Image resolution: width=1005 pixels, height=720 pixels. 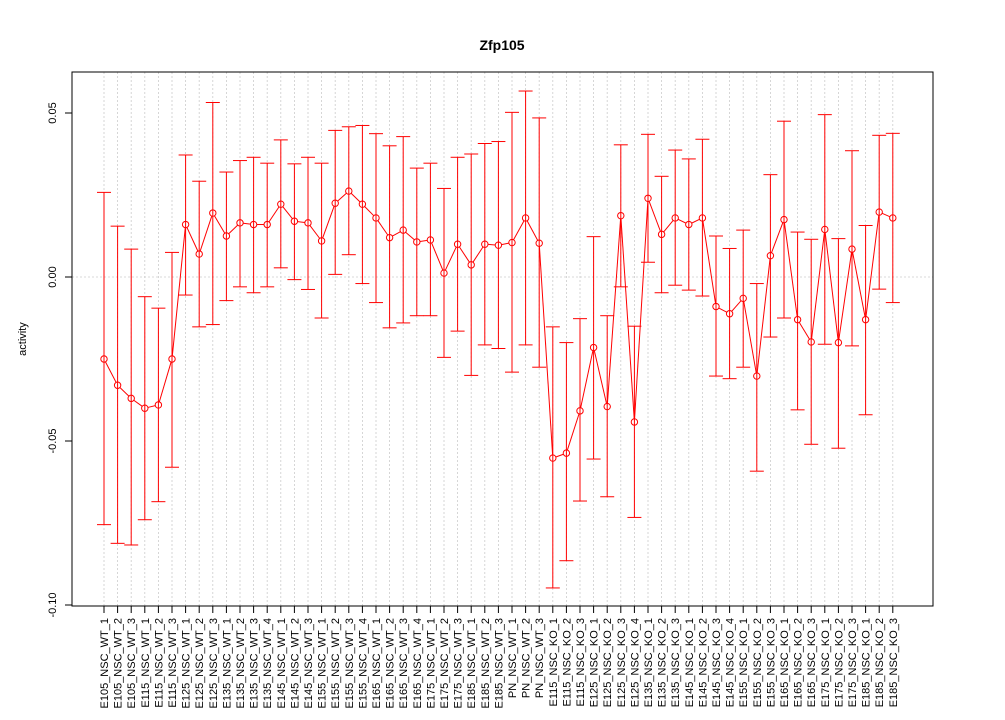 What do you see at coordinates (663, 662) in the screenshot?
I see `x-tick-label: E135_NSC_KO_2` at bounding box center [663, 662].